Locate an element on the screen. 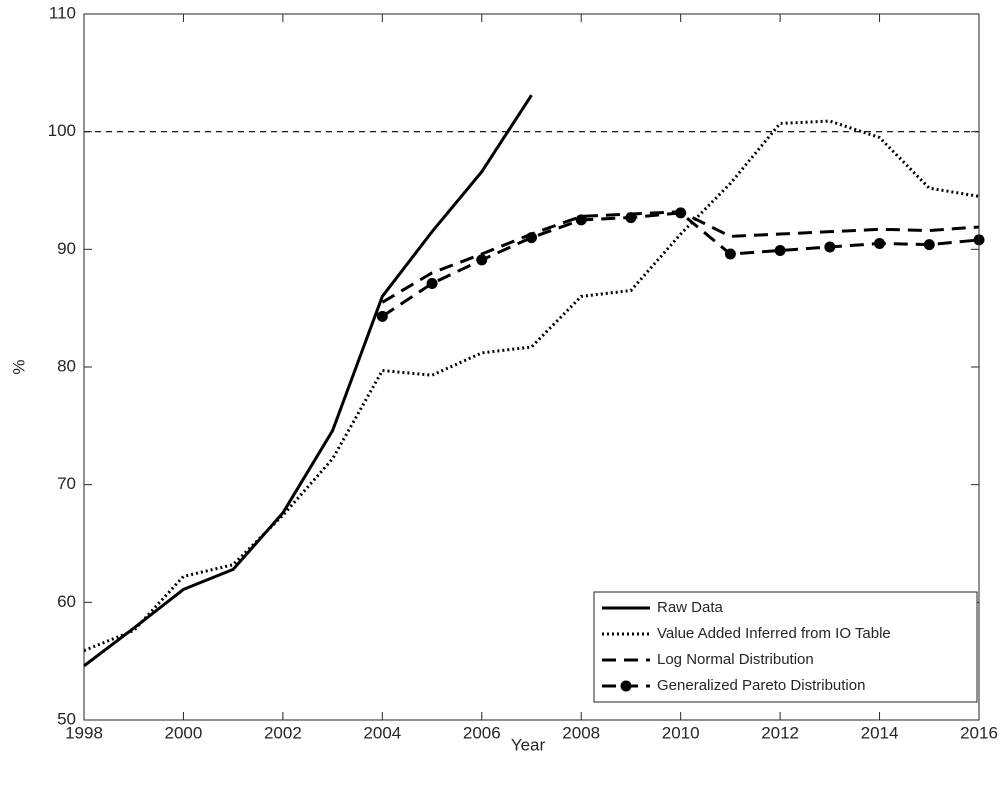 The image size is (1003, 790). y-tick-label: 80 is located at coordinates (66, 365).